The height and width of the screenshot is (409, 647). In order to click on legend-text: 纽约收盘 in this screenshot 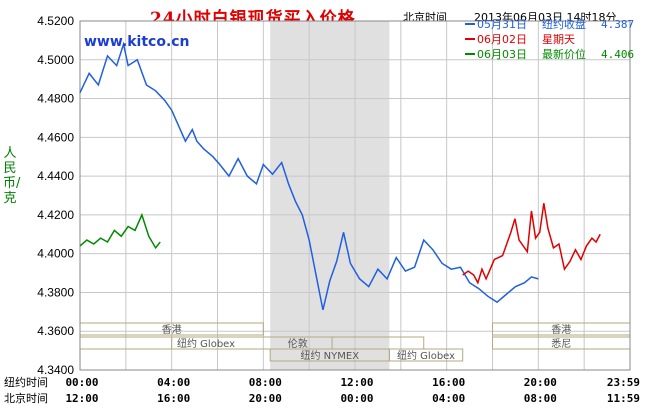, I will do `click(564, 24)`.